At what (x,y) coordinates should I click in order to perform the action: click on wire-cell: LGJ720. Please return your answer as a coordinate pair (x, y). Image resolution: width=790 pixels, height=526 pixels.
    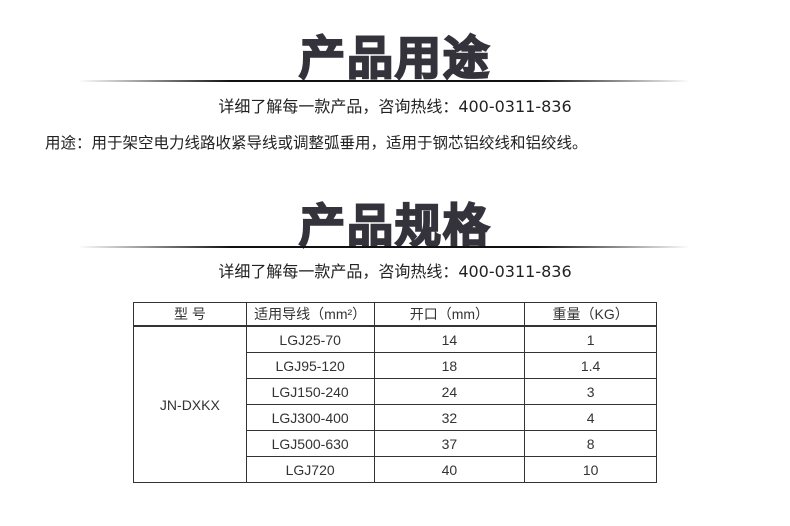
    Looking at the image, I should click on (310, 469).